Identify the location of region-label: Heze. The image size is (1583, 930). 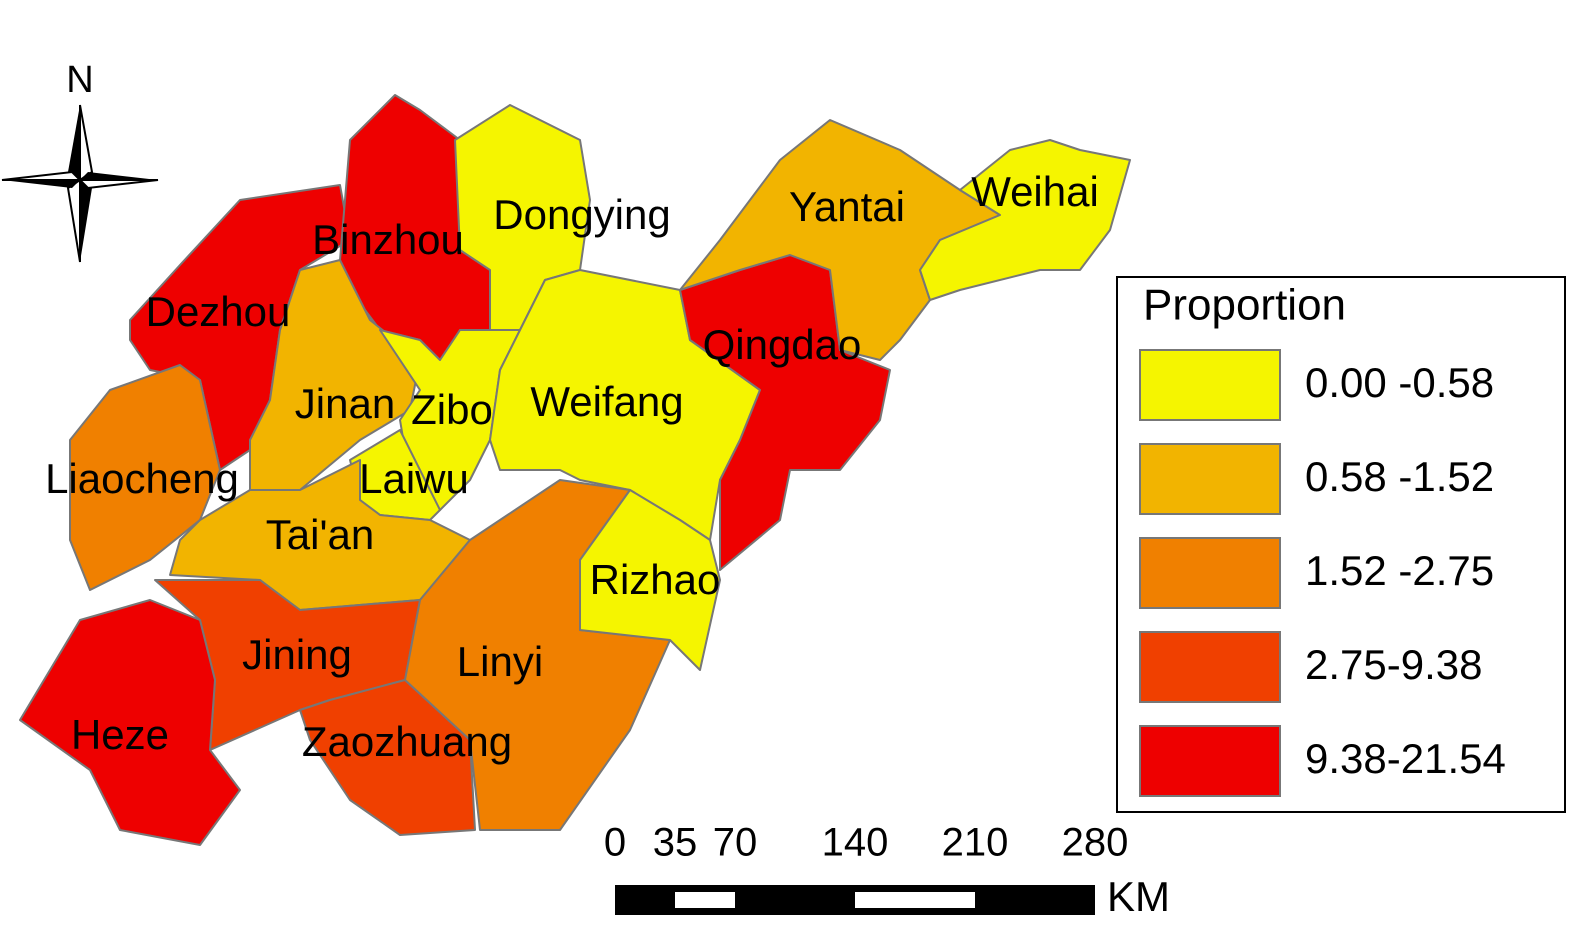
(120, 734).